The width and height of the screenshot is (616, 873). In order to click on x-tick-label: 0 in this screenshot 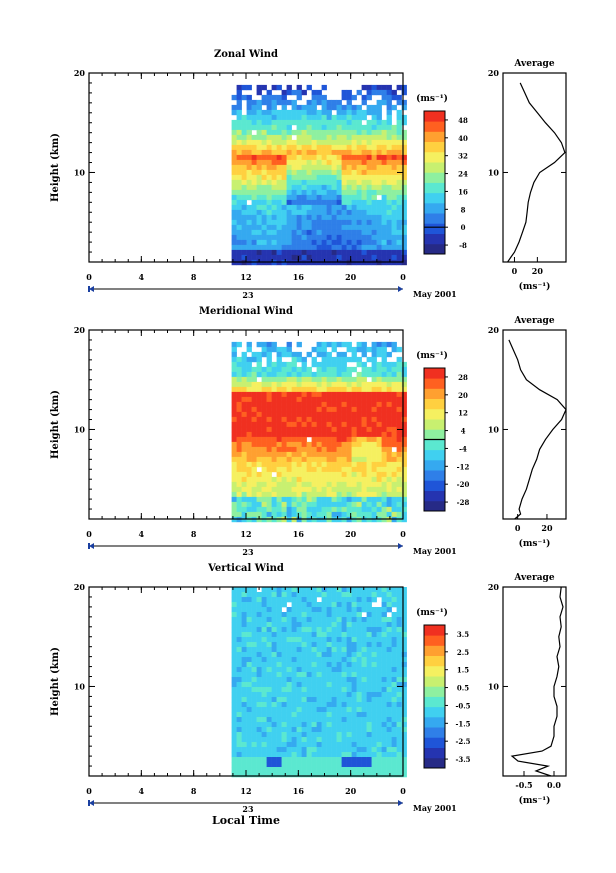, I will do `click(89, 277)`.